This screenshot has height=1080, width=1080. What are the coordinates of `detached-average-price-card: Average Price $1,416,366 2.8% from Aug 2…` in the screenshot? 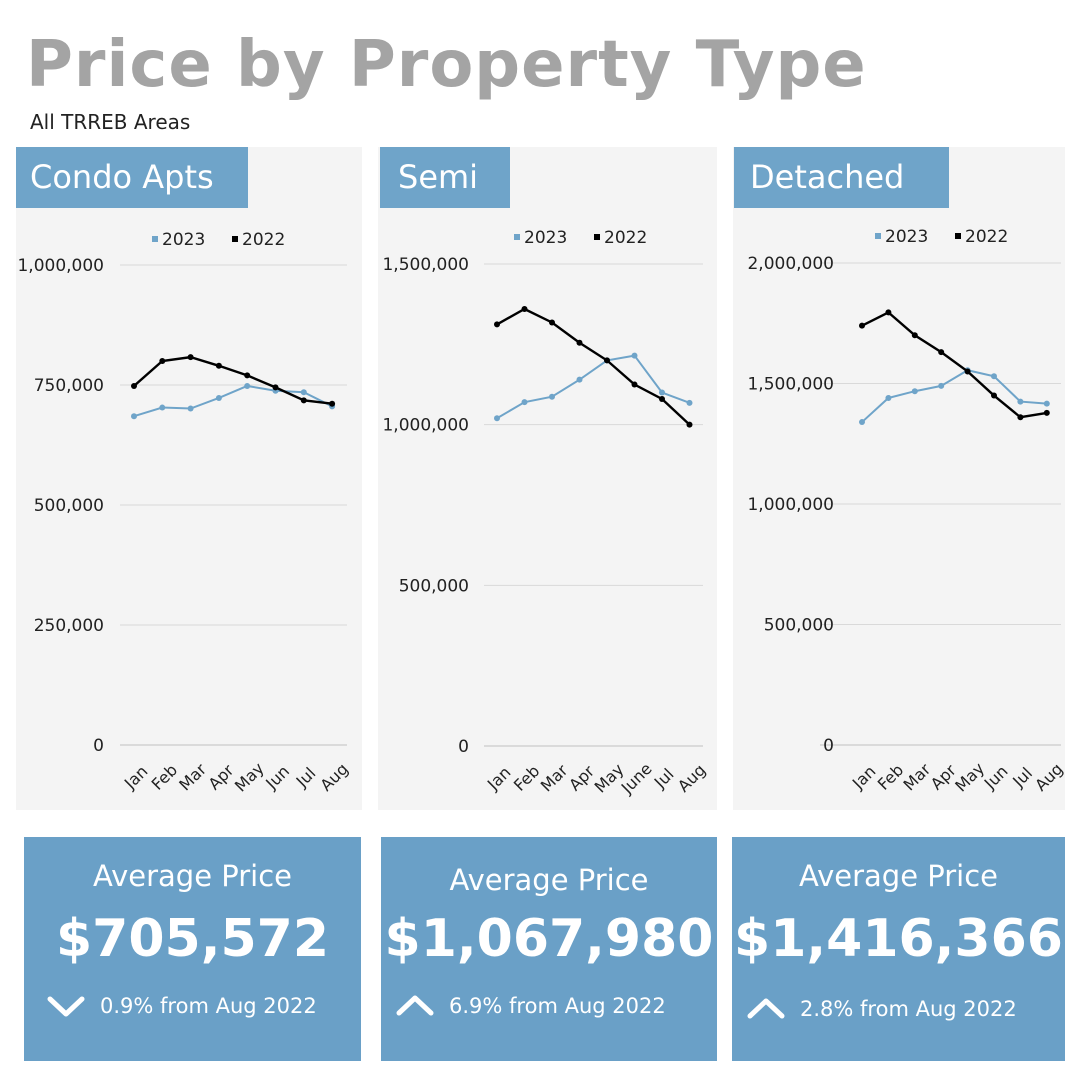 It's located at (898, 949).